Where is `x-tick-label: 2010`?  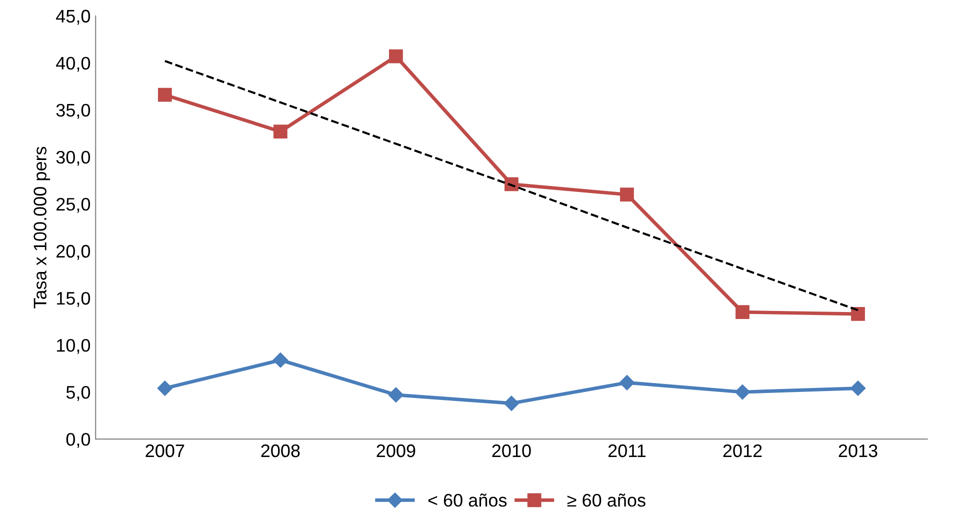
x-tick-label: 2010 is located at coordinates (511, 451).